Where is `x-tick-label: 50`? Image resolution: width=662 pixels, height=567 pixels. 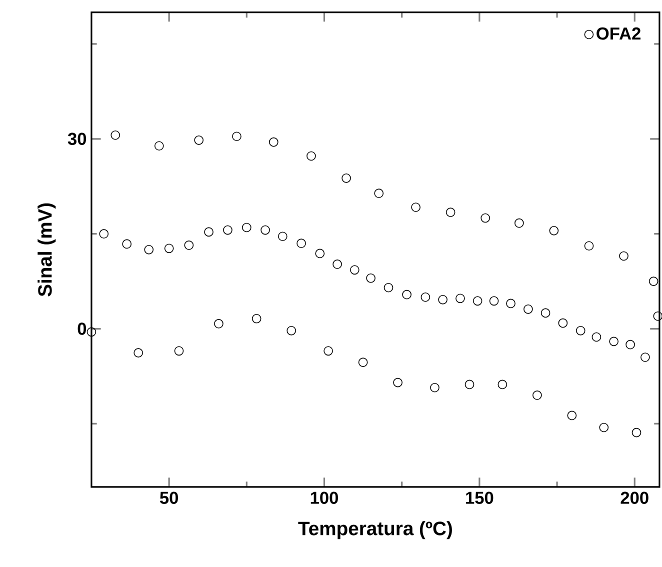 x-tick-label: 50 is located at coordinates (169, 498).